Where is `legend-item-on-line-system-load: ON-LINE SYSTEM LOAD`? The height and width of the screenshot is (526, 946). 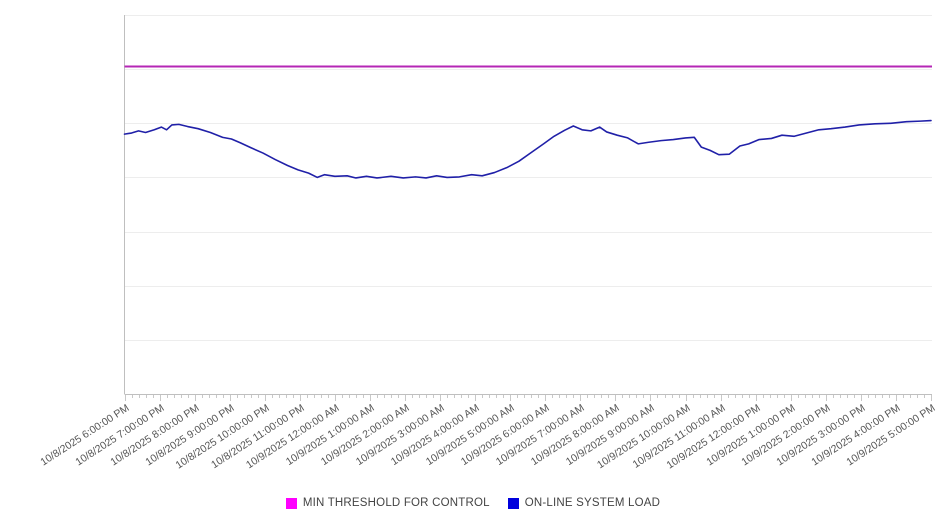 legend-item-on-line-system-load: ON-LINE SYSTEM LOAD is located at coordinates (584, 503).